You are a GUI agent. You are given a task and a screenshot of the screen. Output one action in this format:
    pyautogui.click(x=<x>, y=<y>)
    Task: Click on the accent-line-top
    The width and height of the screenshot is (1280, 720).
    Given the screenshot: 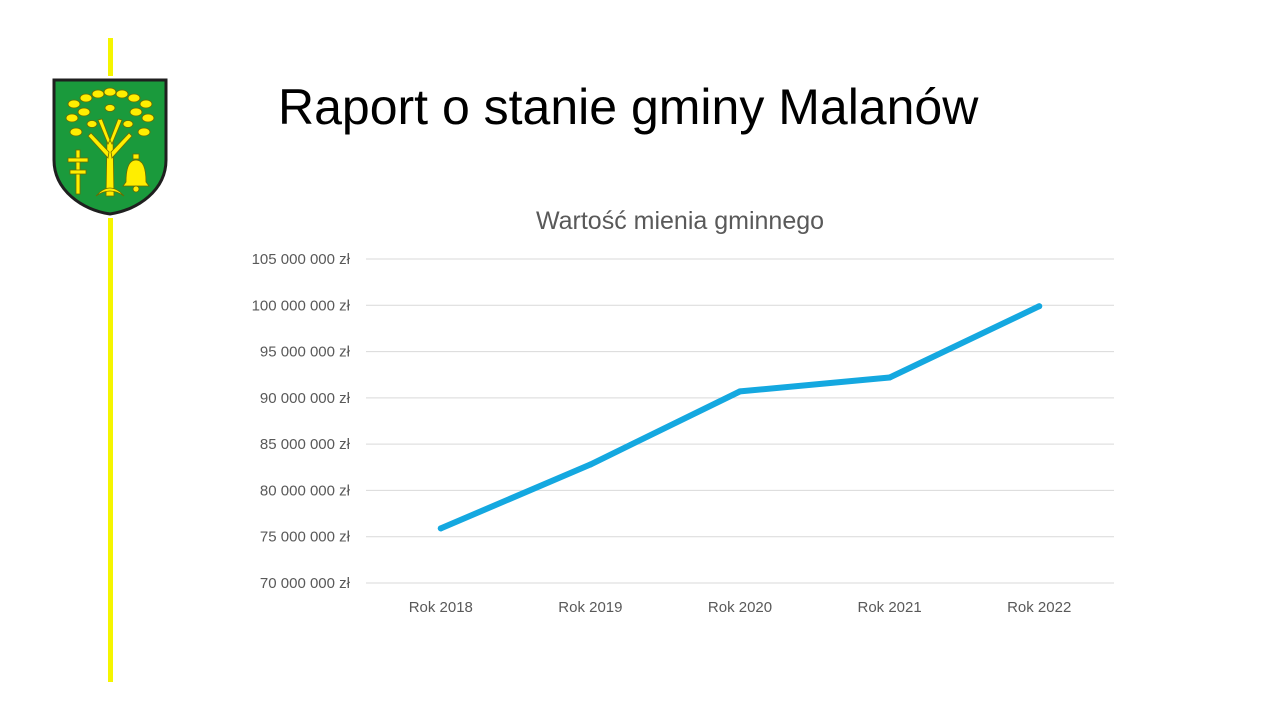 What is the action you would take?
    pyautogui.click(x=110, y=57)
    